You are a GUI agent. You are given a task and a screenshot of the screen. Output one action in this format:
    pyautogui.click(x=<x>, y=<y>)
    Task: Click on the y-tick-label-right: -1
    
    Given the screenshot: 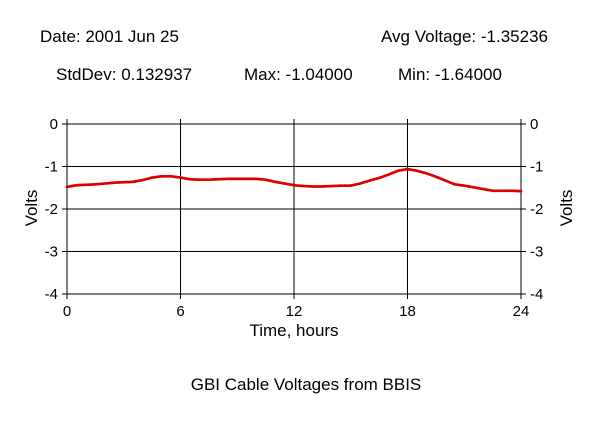 What is the action you would take?
    pyautogui.click(x=536, y=167)
    